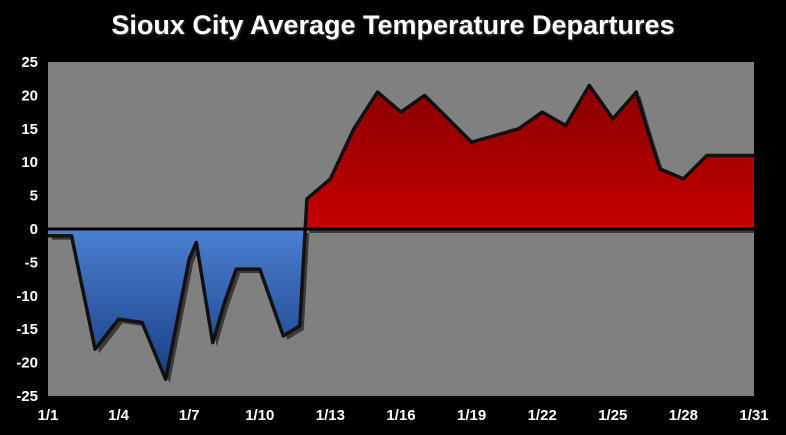 The height and width of the screenshot is (435, 786). Describe the element at coordinates (753, 415) in the screenshot. I see `x-tick-label: 1/31` at that location.